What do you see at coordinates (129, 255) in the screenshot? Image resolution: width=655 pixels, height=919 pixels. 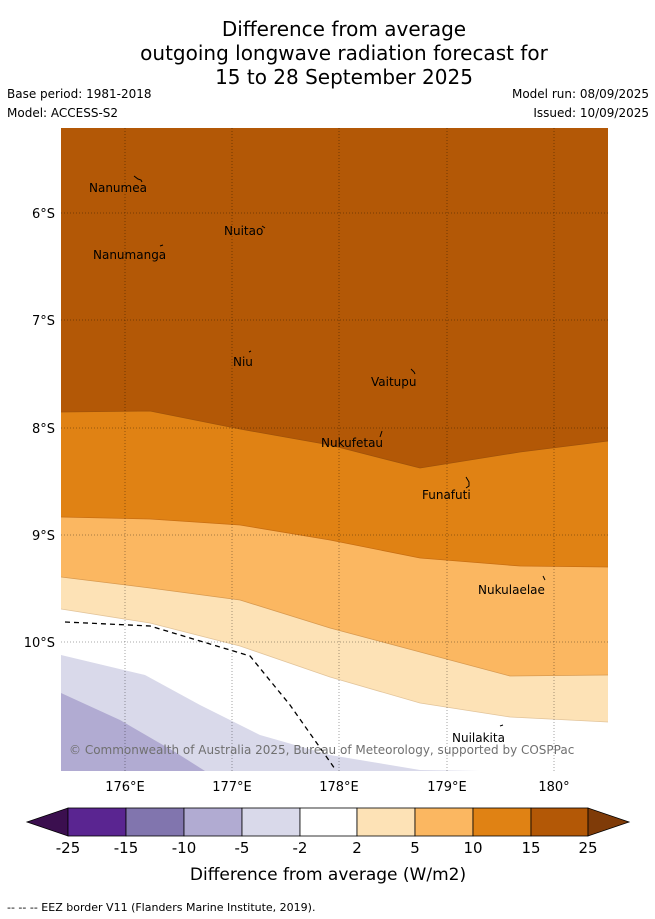 I see `place-label-nanumanga: Nanumanga` at bounding box center [129, 255].